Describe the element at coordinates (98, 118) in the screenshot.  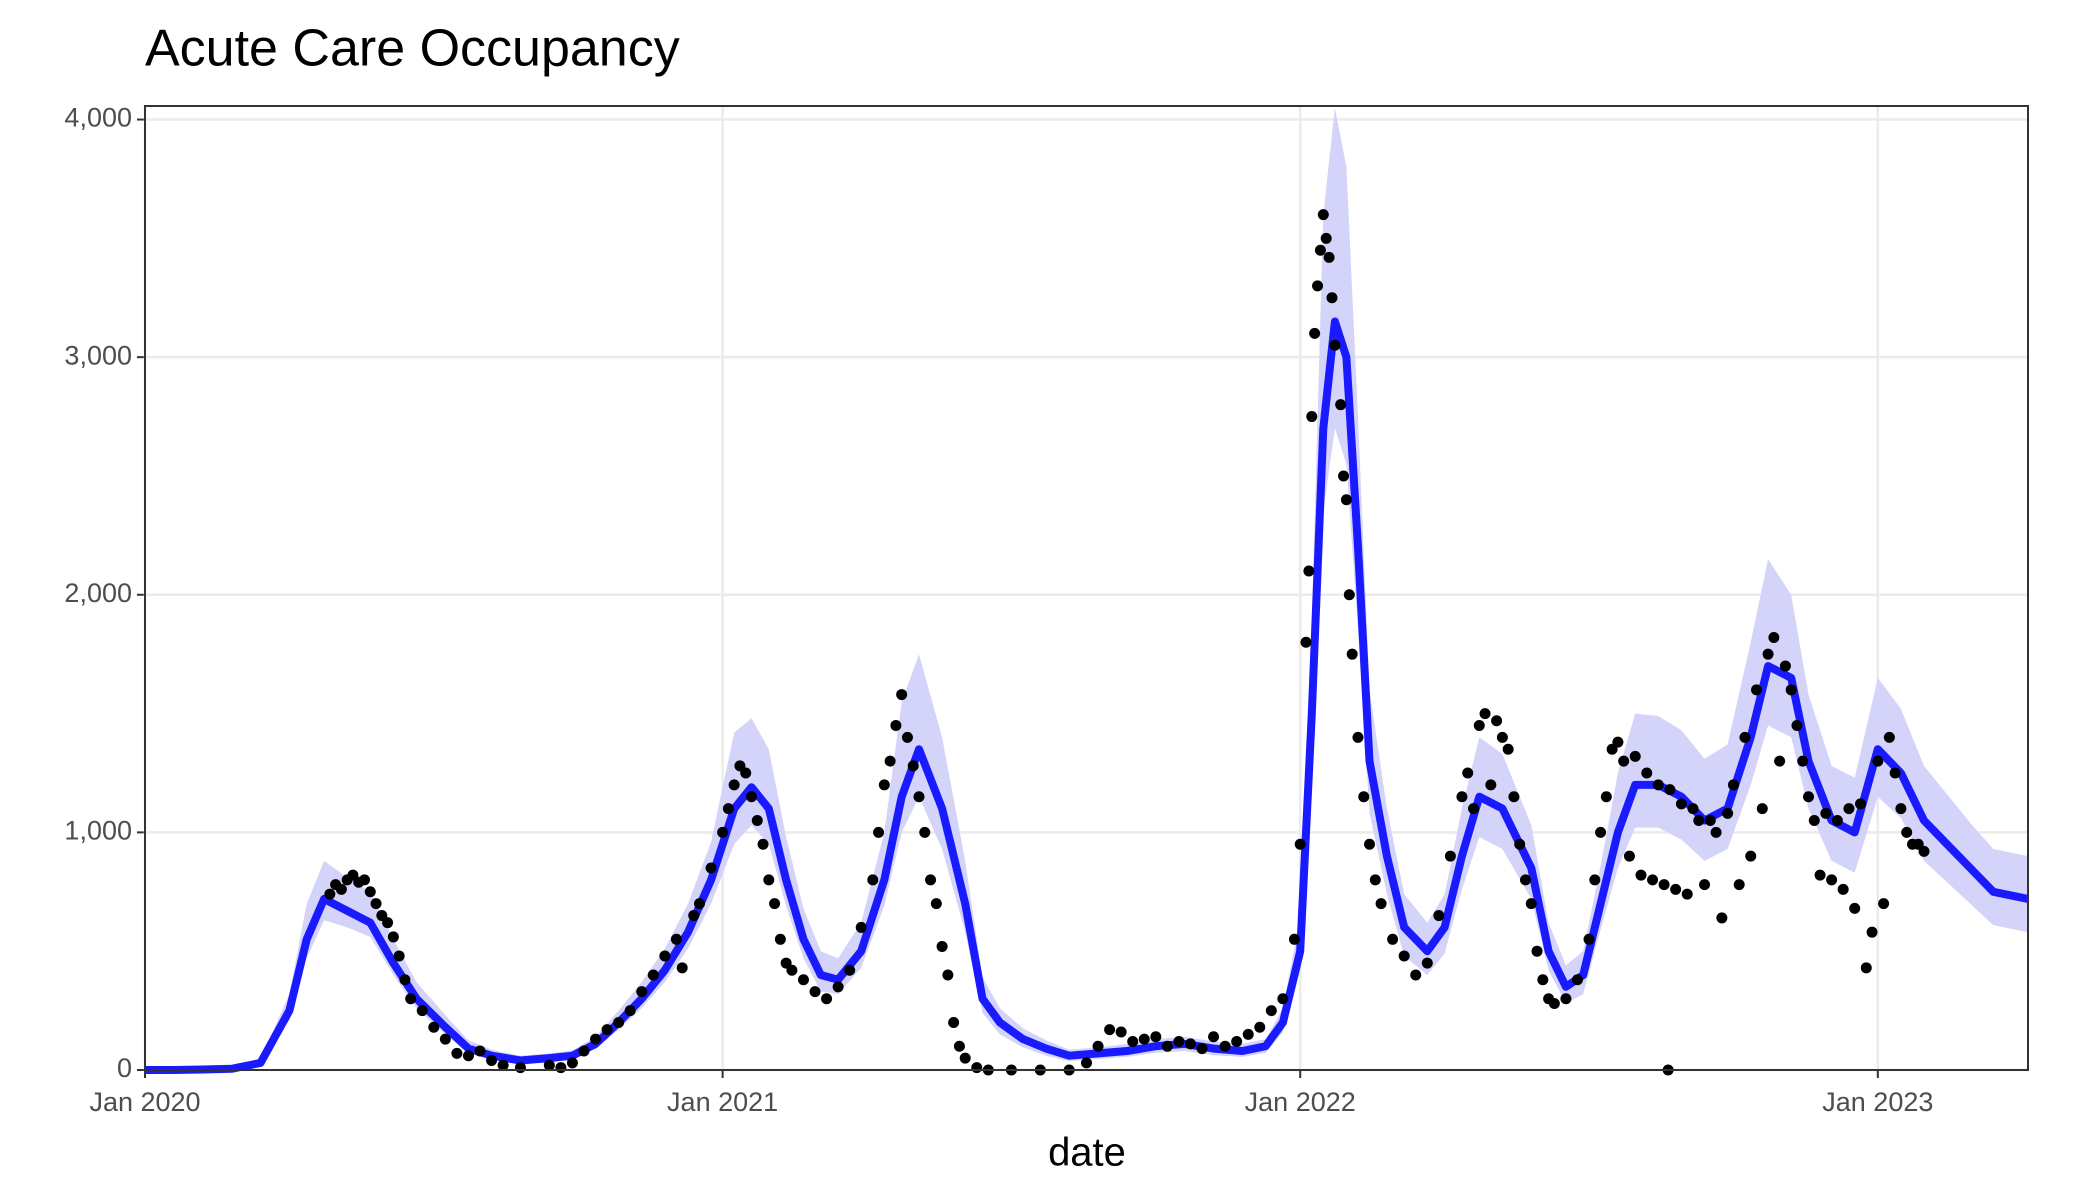
I see `y-tick-label: 4,000` at that location.